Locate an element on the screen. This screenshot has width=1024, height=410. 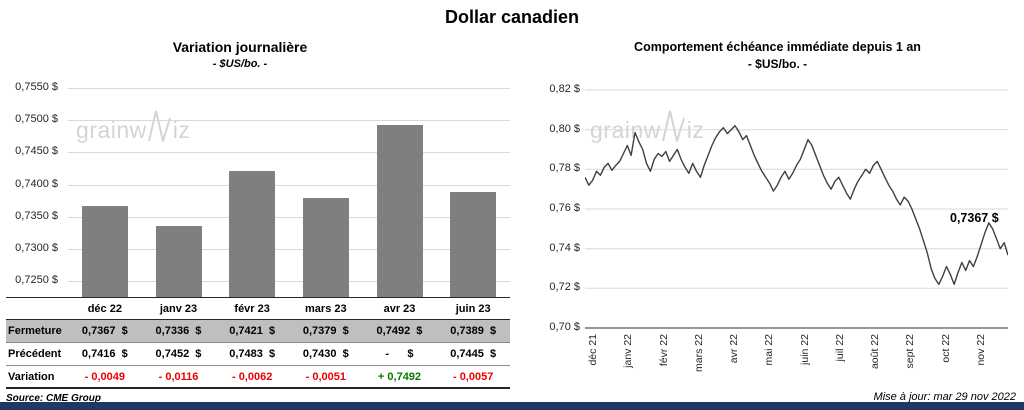
y-axis-label: 0,80 $ is located at coordinates (564, 128).